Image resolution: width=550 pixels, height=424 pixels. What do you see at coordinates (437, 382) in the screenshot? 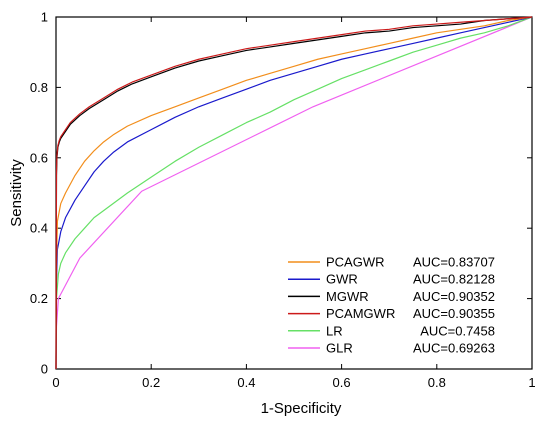
I see `x-tick-label: 0.8` at bounding box center [437, 382].